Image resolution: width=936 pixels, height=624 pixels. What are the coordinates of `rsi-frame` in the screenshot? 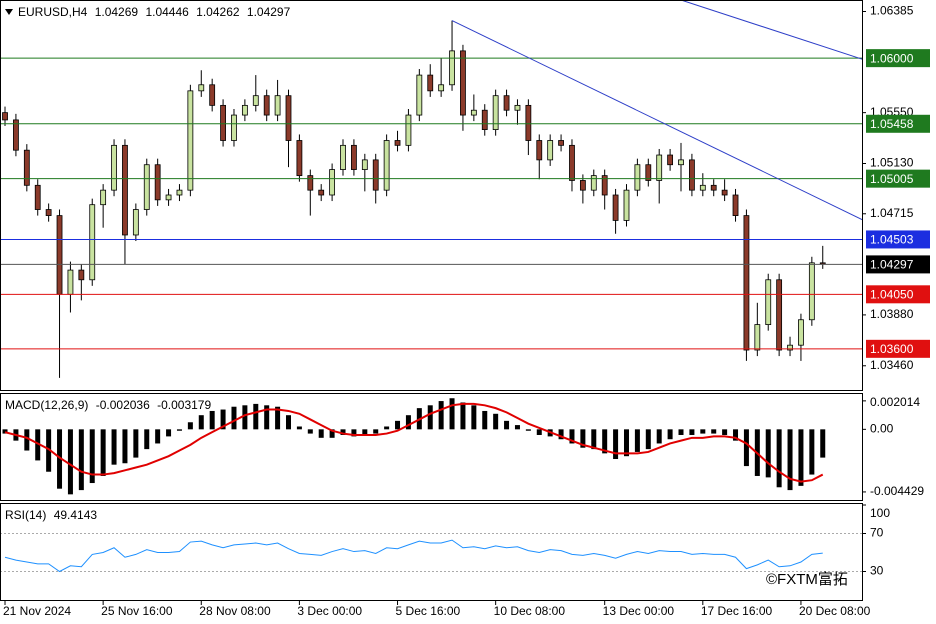 It's located at (431, 552).